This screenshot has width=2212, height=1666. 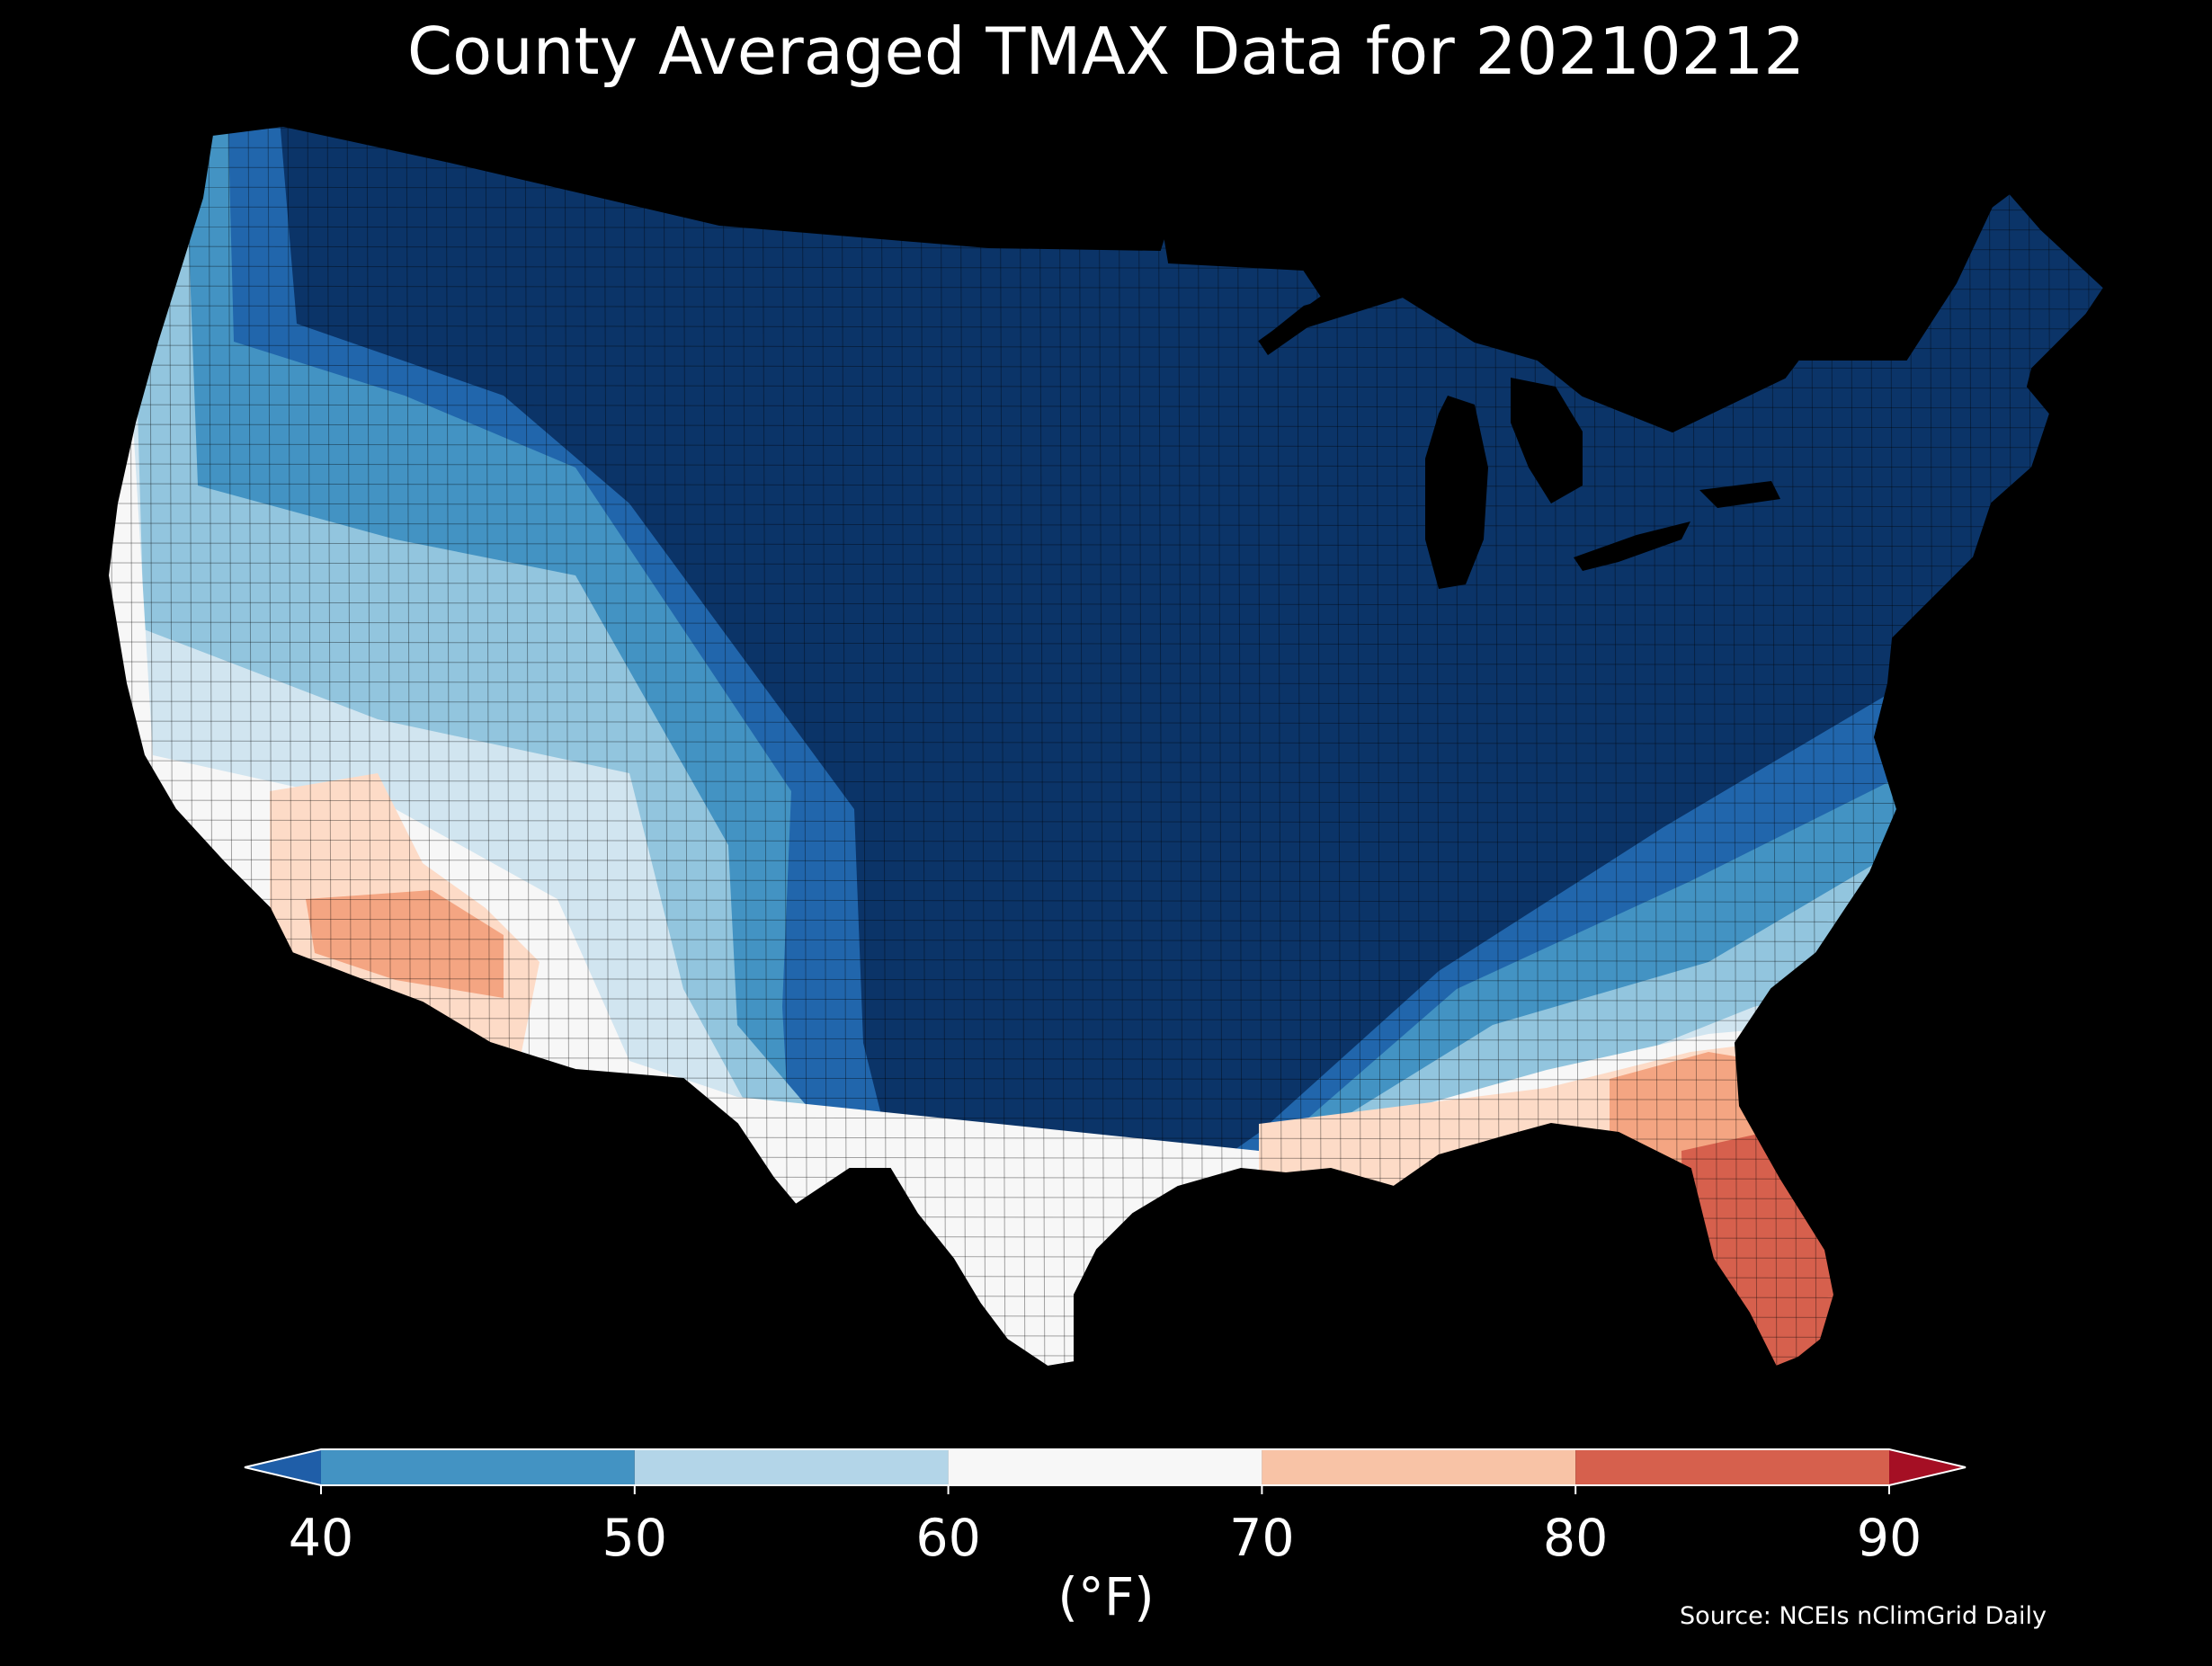 I want to click on colorbar-tick-label: 90, so click(x=1889, y=1538).